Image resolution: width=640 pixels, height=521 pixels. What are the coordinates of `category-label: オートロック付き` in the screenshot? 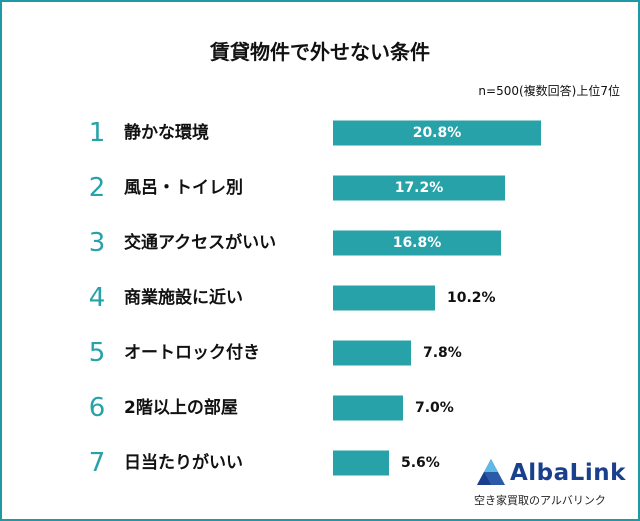 It's located at (192, 352).